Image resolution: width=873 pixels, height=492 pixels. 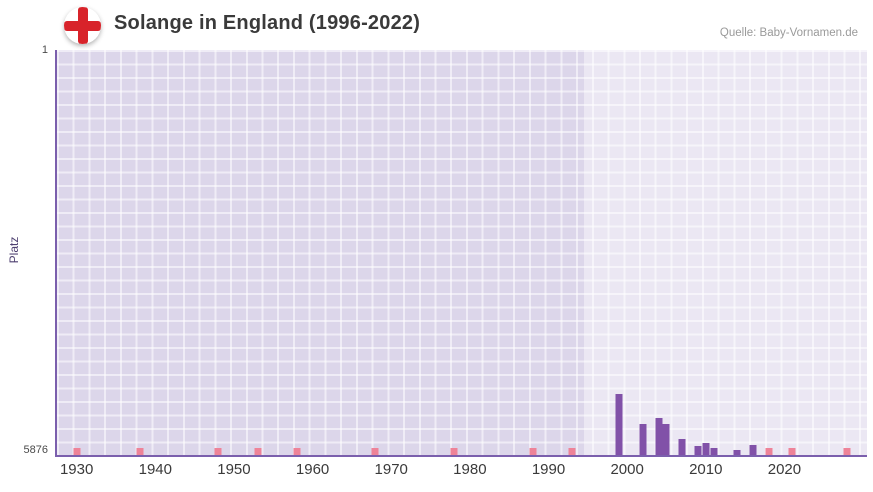 I want to click on bar-2002, so click(x=643, y=439).